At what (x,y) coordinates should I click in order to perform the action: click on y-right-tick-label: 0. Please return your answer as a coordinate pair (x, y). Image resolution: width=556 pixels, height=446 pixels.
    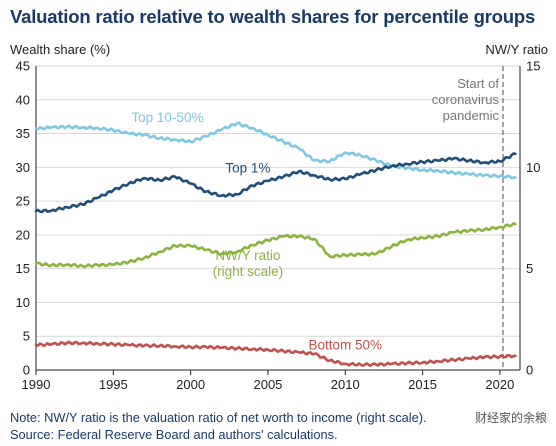
    Looking at the image, I should click on (529, 370).